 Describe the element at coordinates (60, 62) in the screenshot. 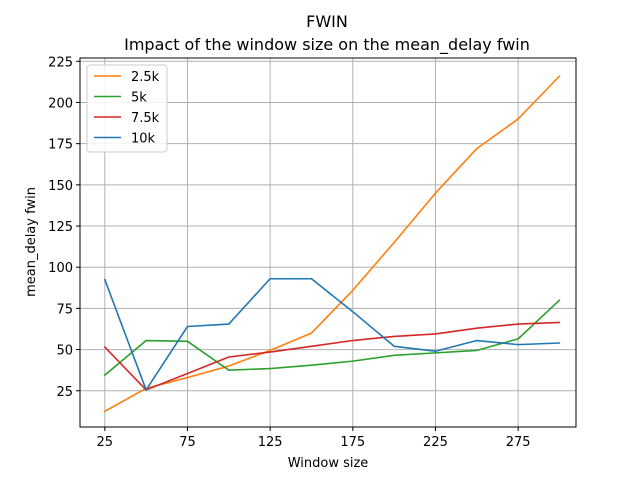

I see `y-tick-label: 225` at that location.